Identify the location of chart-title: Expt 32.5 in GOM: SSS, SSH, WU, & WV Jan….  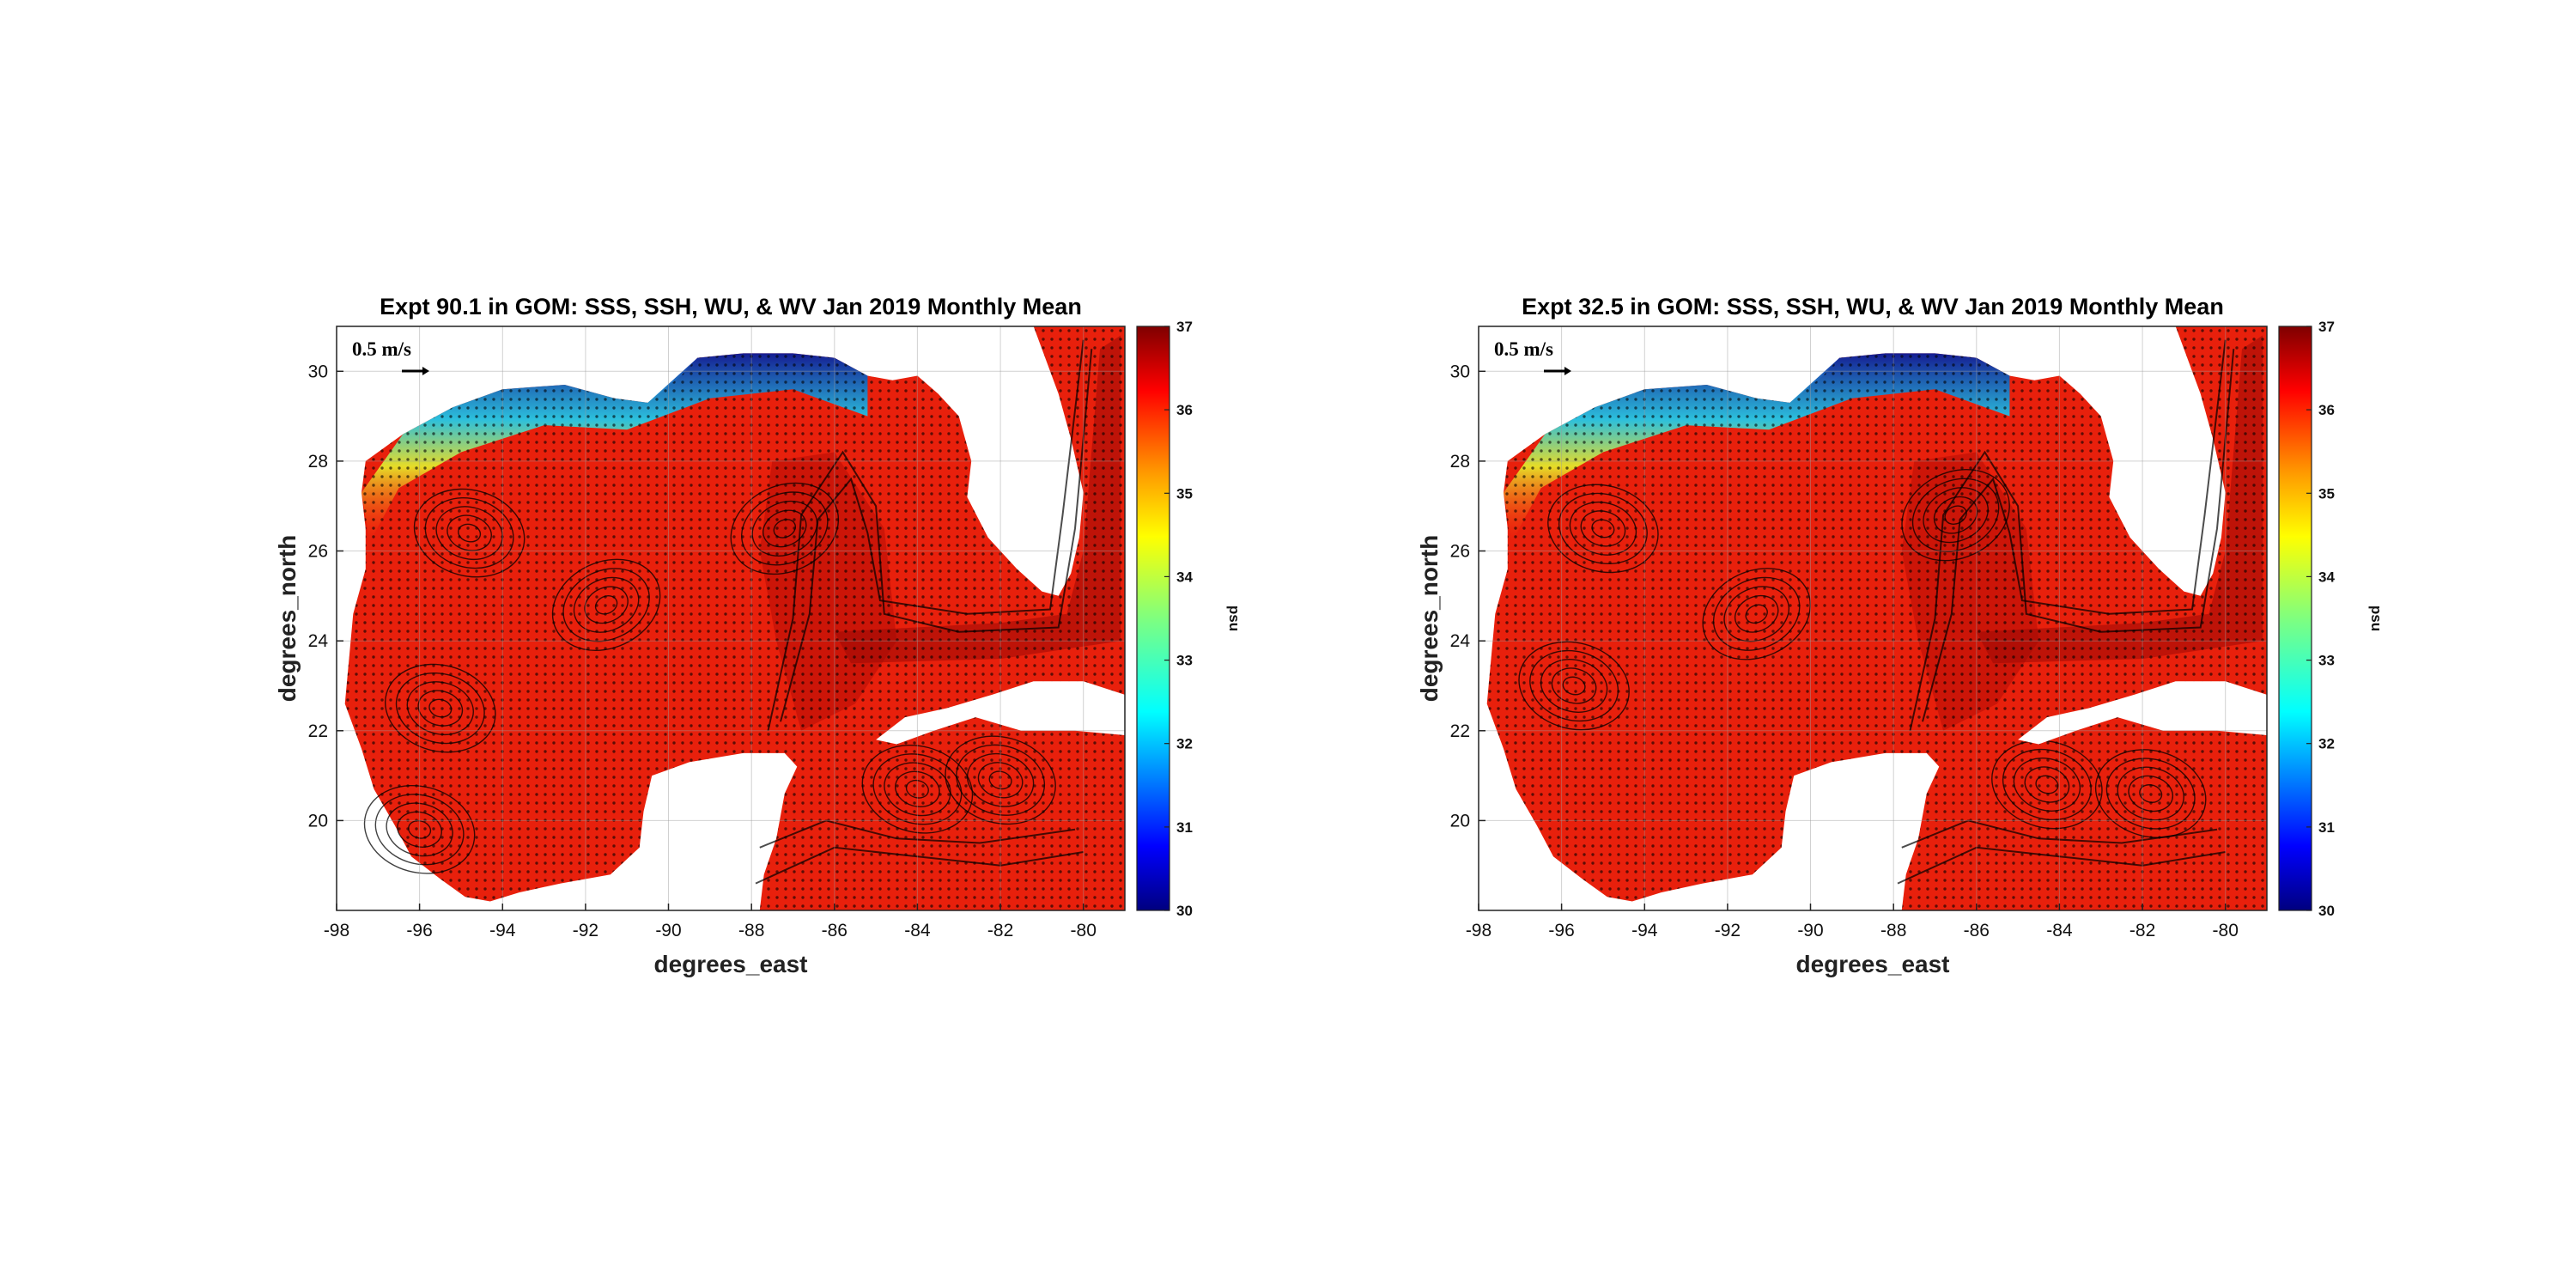
(1873, 307).